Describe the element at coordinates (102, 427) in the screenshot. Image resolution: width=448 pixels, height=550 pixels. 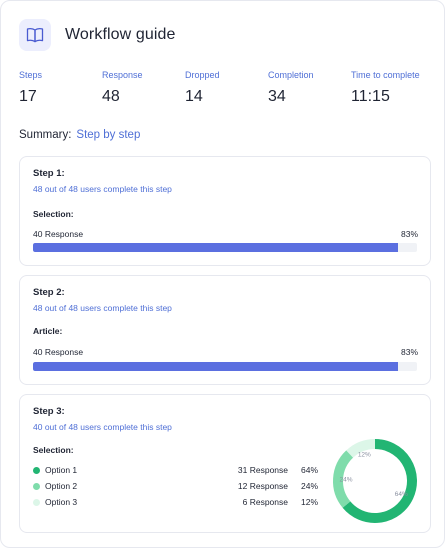
I see `step-subtitle: 40 out of 48 users complete this step` at that location.